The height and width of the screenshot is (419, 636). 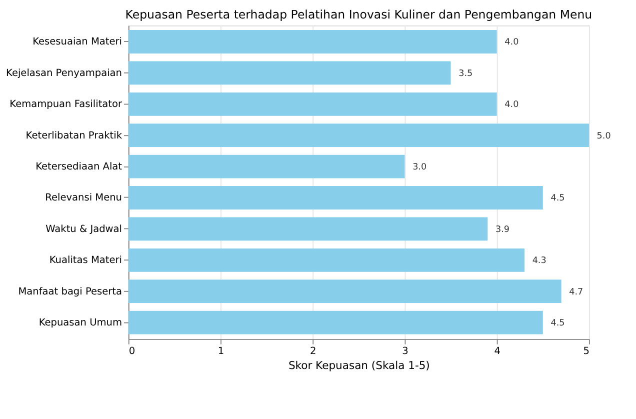 What do you see at coordinates (405, 352) in the screenshot?
I see `x-tick-label: 3` at bounding box center [405, 352].